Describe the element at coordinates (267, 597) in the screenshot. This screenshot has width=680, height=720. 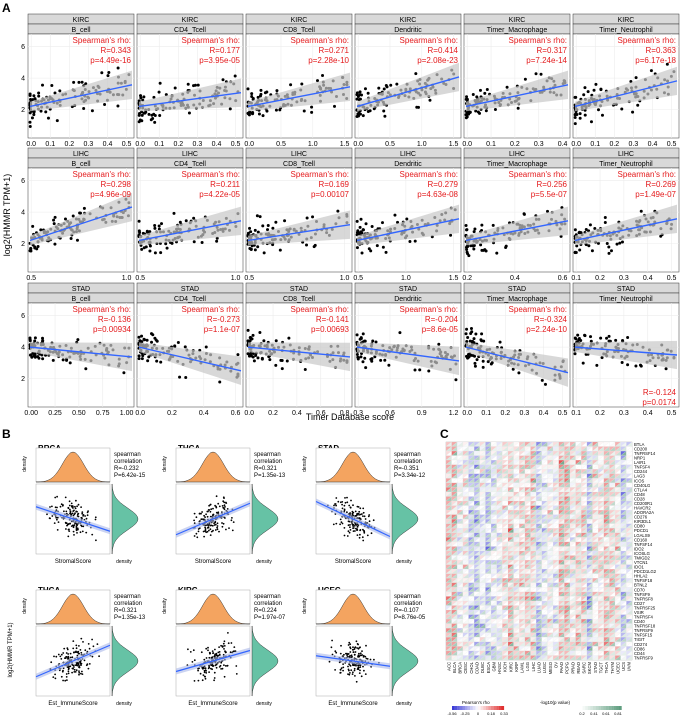
I see `estimate-stat-line1: spearman` at that location.